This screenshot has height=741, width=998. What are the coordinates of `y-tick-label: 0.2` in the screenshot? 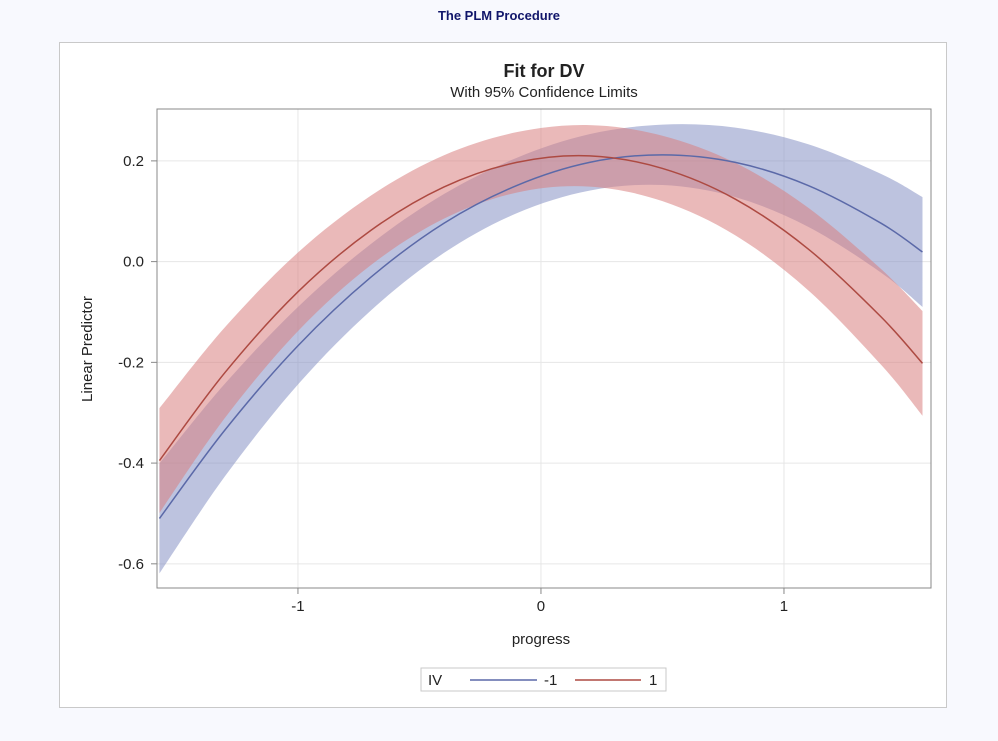 It's located at (133, 161).